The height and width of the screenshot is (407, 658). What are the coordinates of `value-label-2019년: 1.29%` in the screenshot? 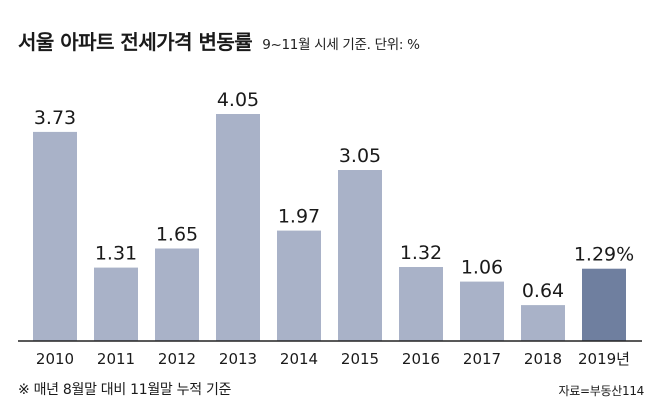 It's located at (604, 255).